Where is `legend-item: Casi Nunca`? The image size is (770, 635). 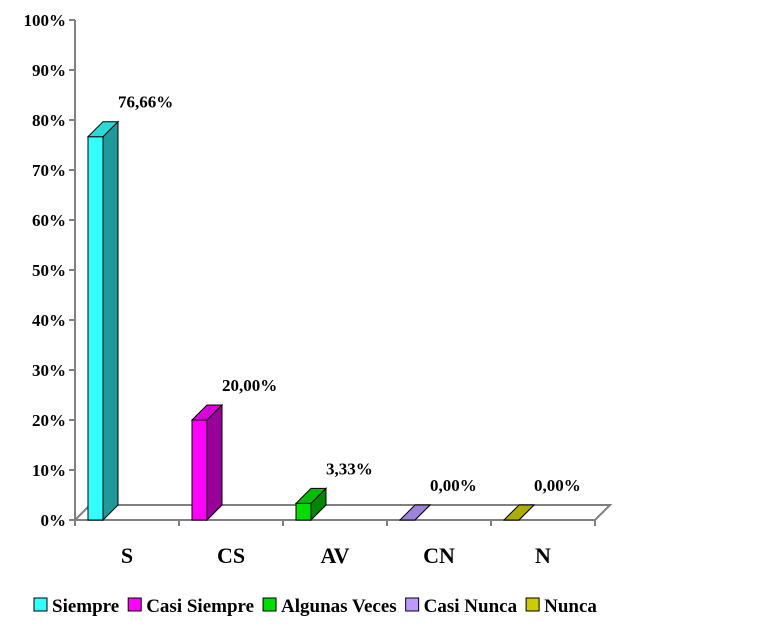 legend-item: Casi Nunca is located at coordinates (461, 606).